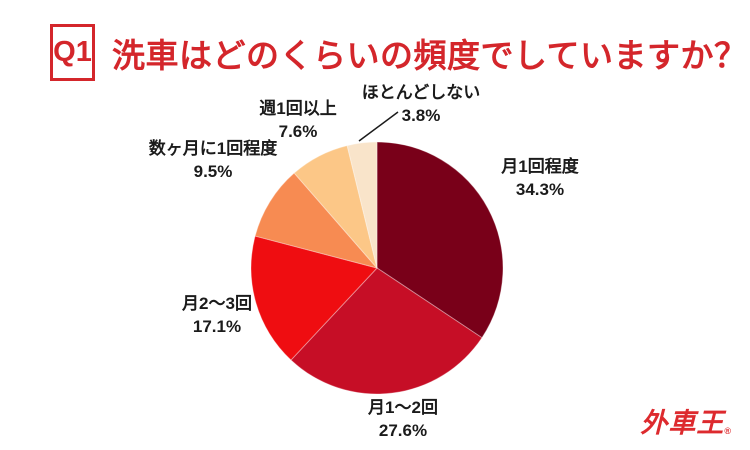 Image resolution: width=750 pixels, height=450 pixels. Describe the element at coordinates (298, 108) in the screenshot. I see `slice-label-text: 週1回以上` at that location.